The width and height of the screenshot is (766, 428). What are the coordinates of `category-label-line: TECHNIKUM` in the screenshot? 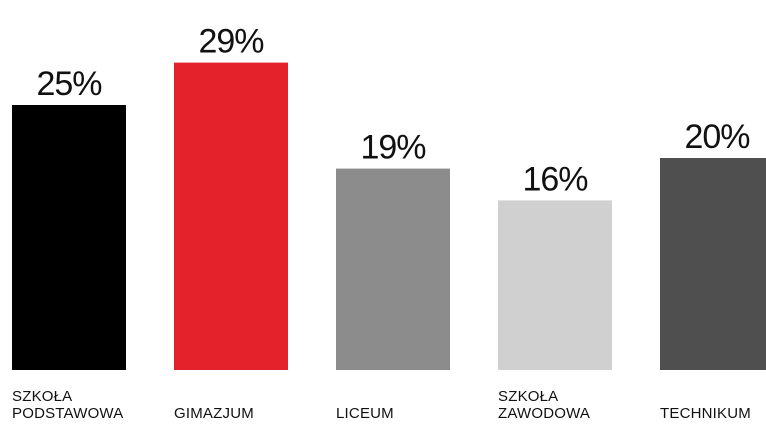 It's located at (705, 413).